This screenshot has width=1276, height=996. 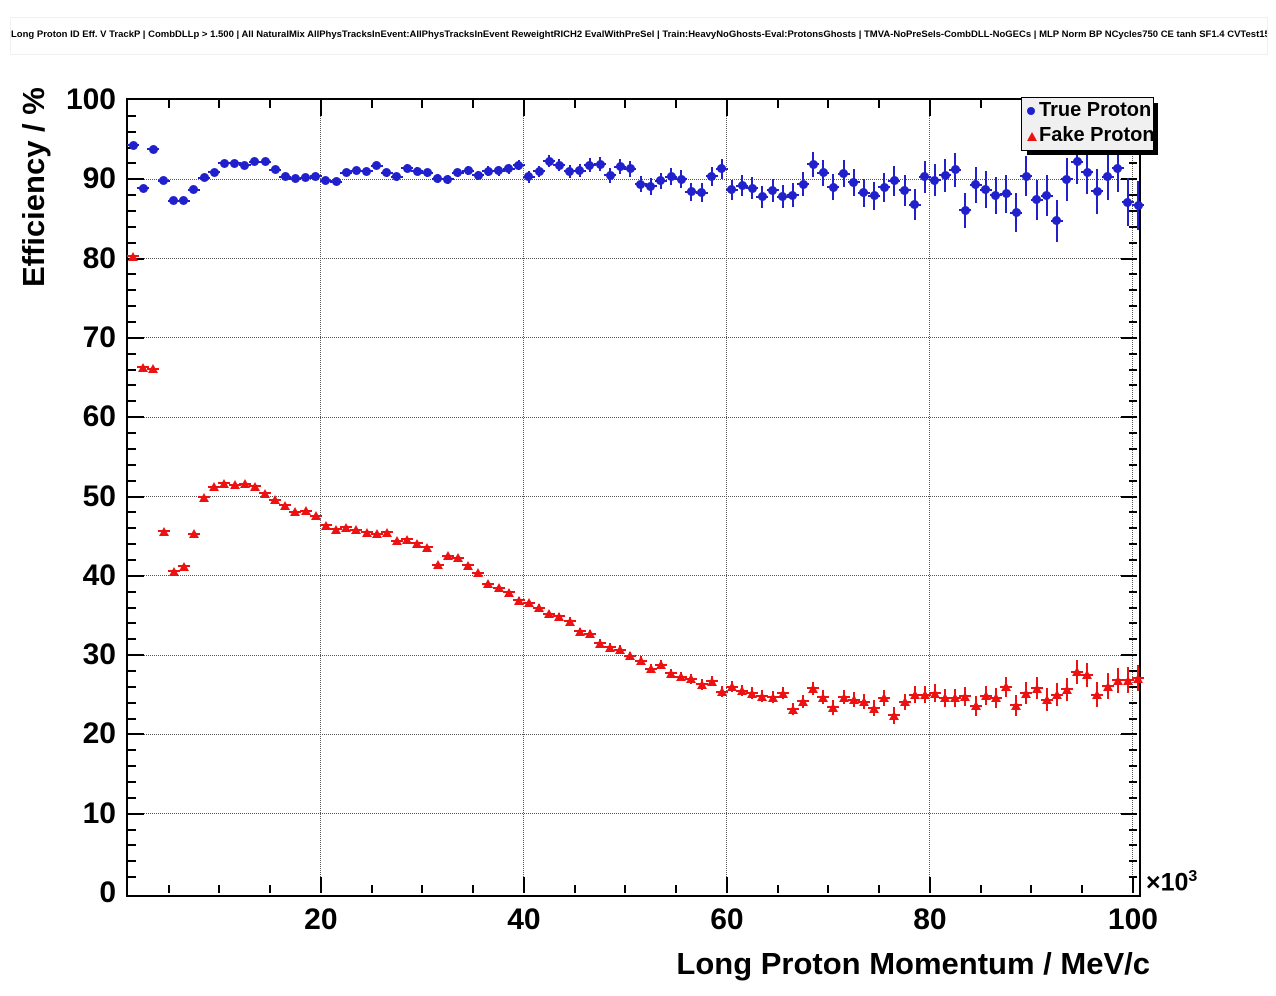 I want to click on y-tick-label: 40, so click(x=99, y=575).